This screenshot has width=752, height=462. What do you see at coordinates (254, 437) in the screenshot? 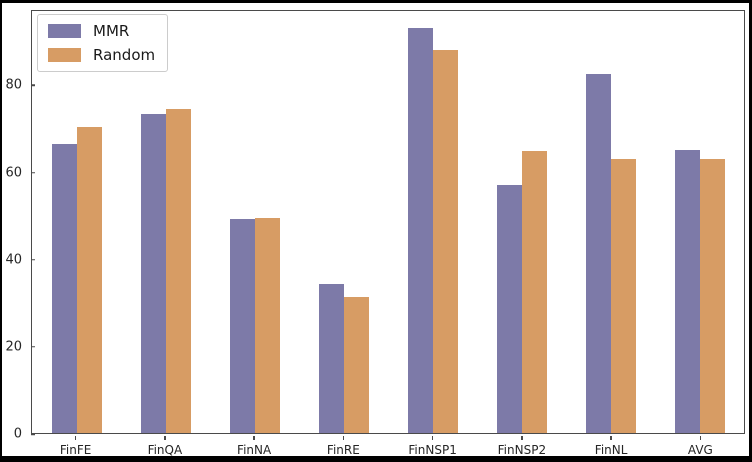
I see `x-tick-mark-finna` at bounding box center [254, 437].